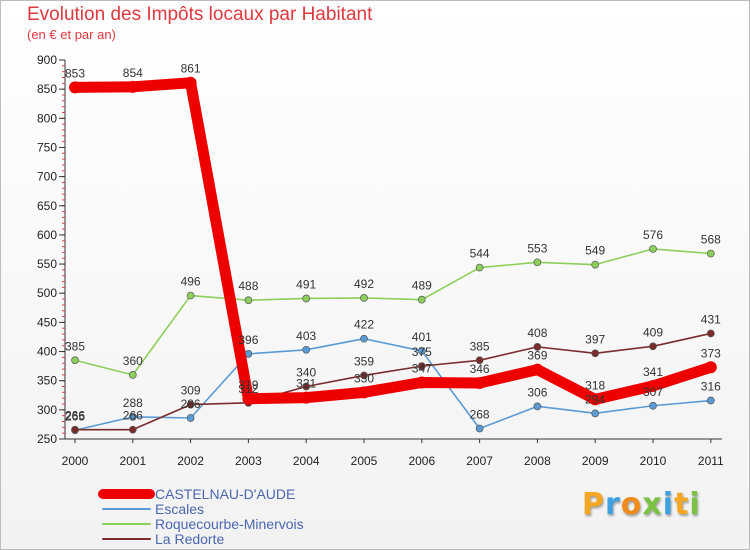  I want to click on y-tick-label: 350, so click(47, 381).